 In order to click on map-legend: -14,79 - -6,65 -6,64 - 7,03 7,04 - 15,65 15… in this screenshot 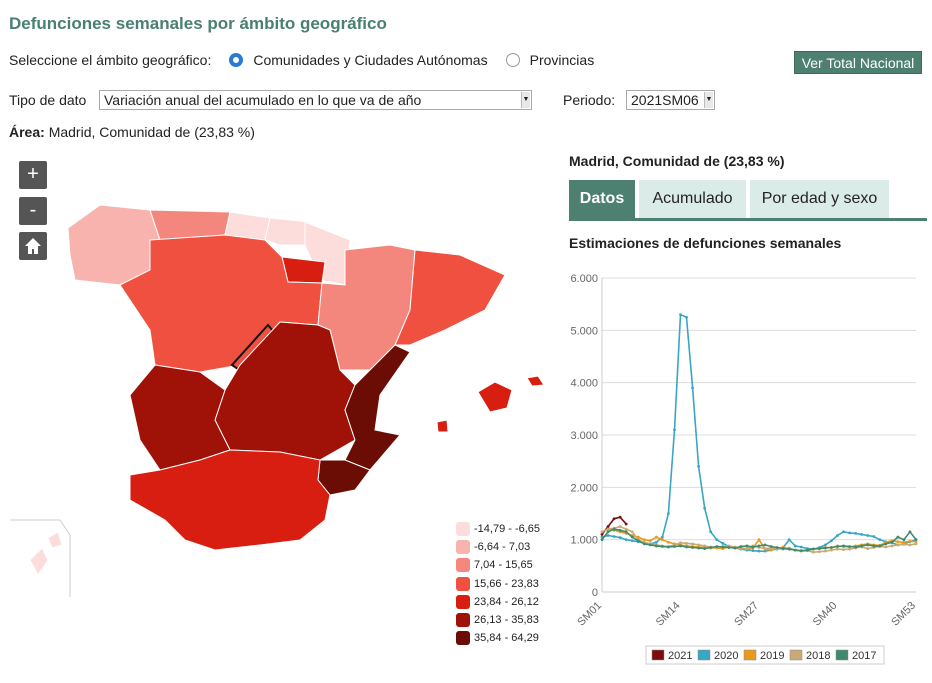, I will do `click(498, 583)`.